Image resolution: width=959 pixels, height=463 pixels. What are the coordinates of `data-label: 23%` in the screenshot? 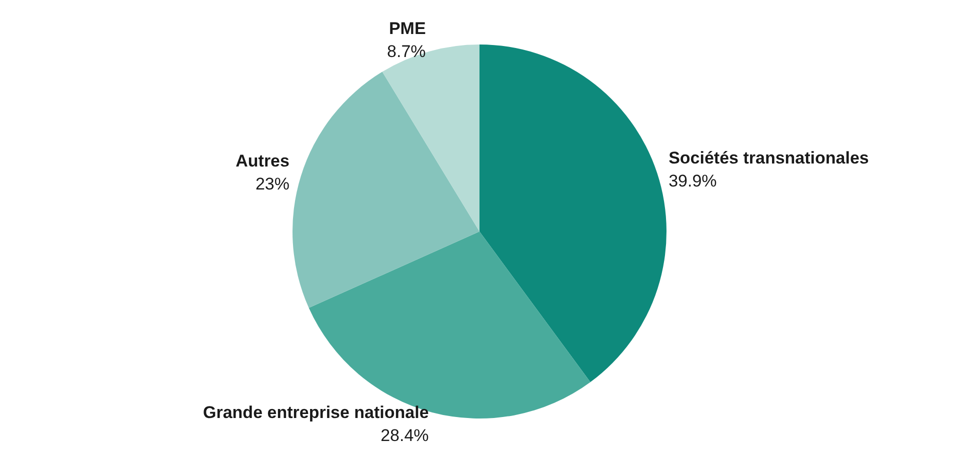 It's located at (272, 184).